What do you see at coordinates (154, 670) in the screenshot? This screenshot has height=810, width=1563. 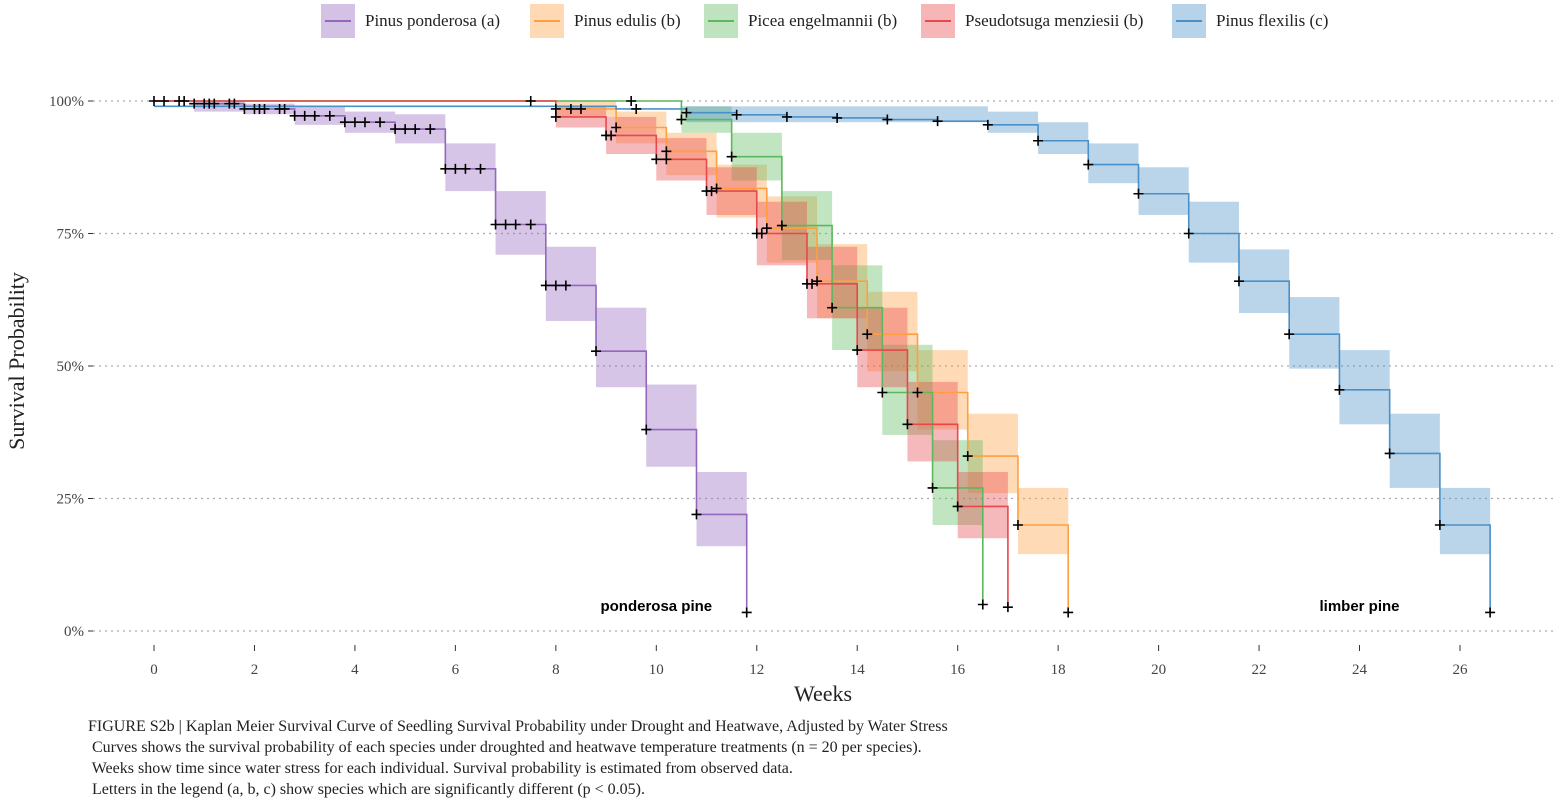 I see `x-tick-label: 0` at bounding box center [154, 670].